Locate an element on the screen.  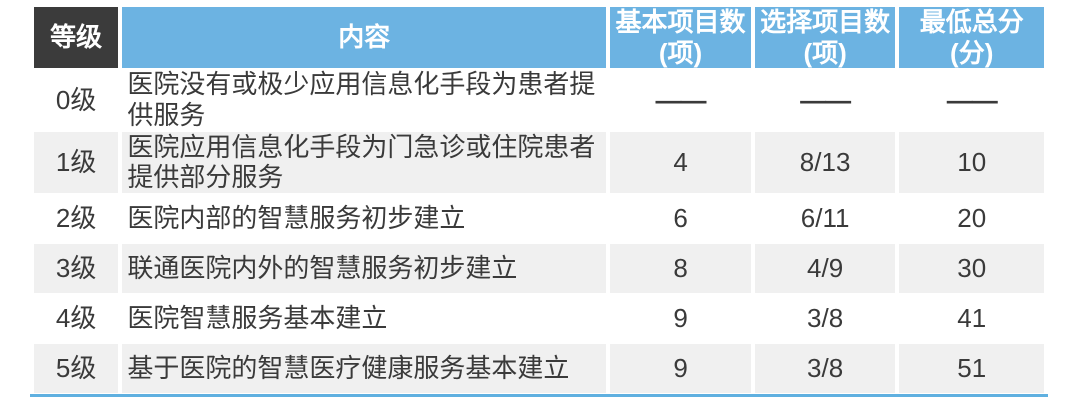
level-cell: 3级 is located at coordinates (76, 269).